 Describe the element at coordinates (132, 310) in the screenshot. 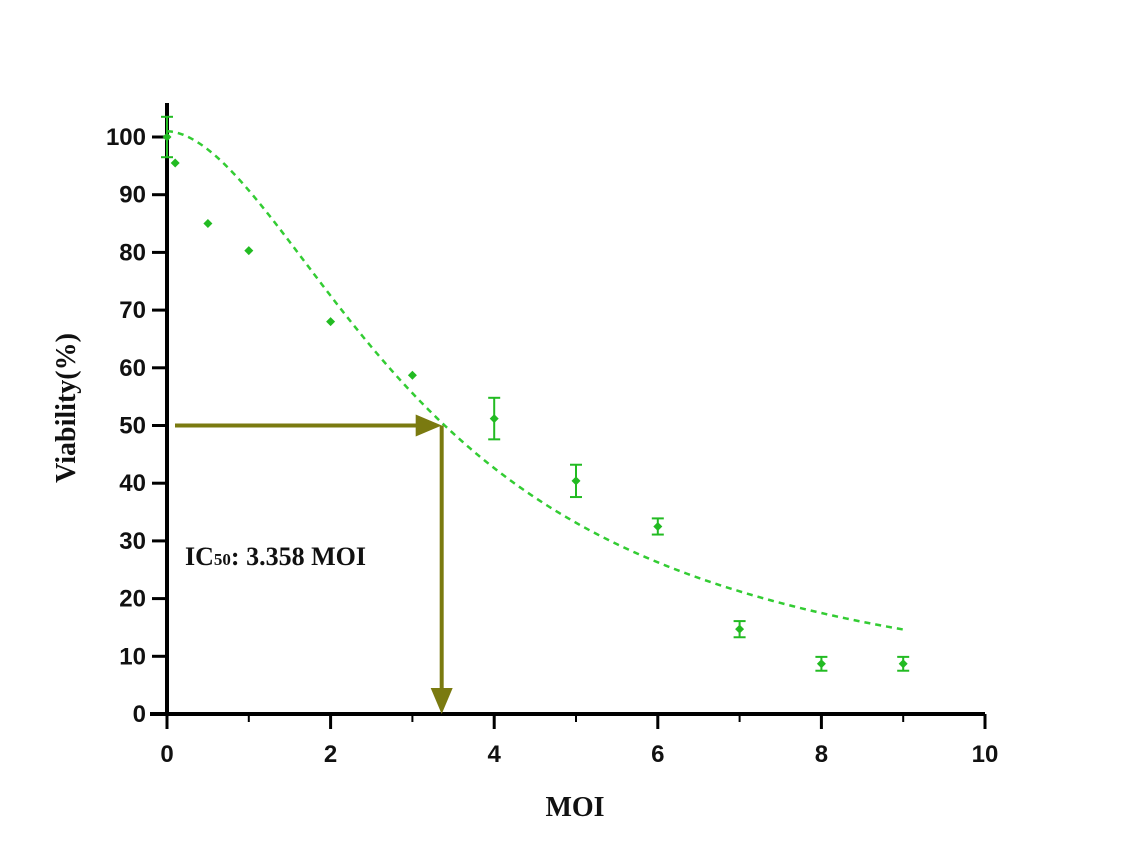

I see `y-tick-label-70: 70` at that location.